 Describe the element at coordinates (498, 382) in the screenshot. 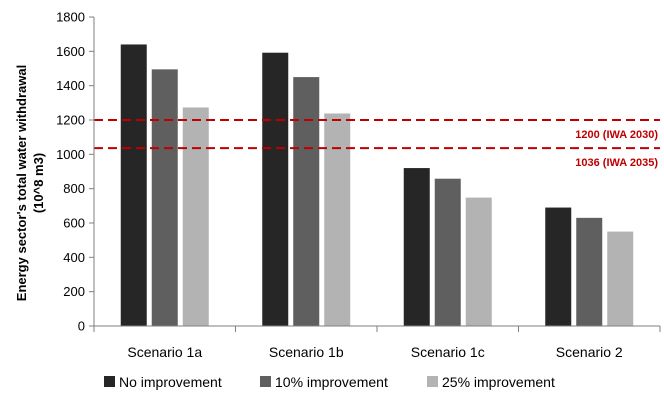

I see `legend-label: 25% improvement` at that location.